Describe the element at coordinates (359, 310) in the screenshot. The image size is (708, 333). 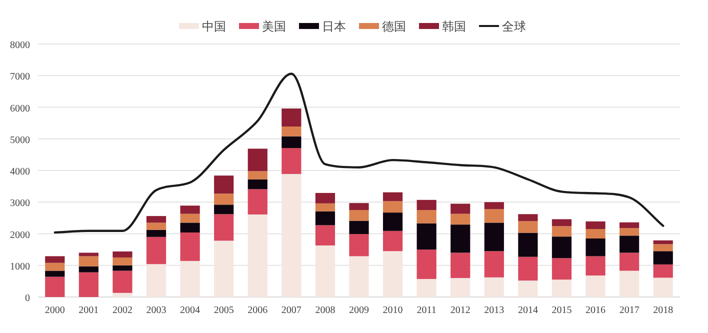
I see `x-tick-label: 2009` at that location.